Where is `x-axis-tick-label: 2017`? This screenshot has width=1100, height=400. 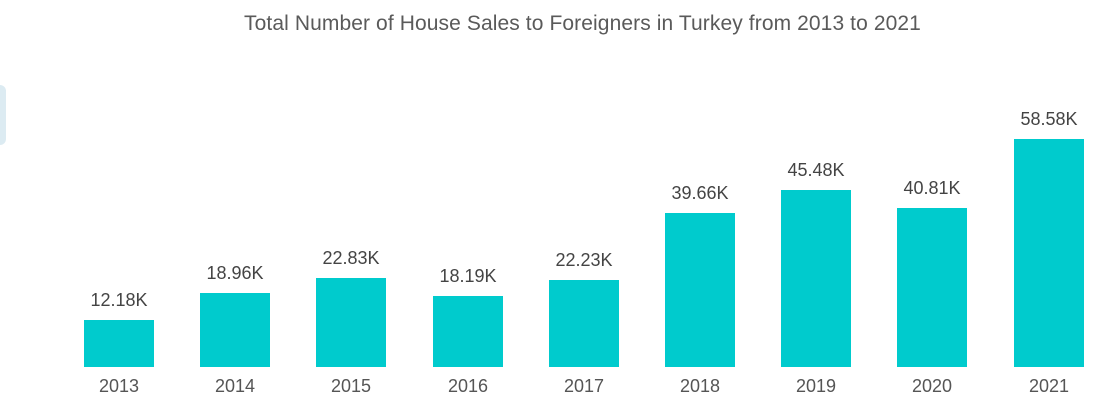
x-axis-tick-label: 2017 is located at coordinates (584, 386).